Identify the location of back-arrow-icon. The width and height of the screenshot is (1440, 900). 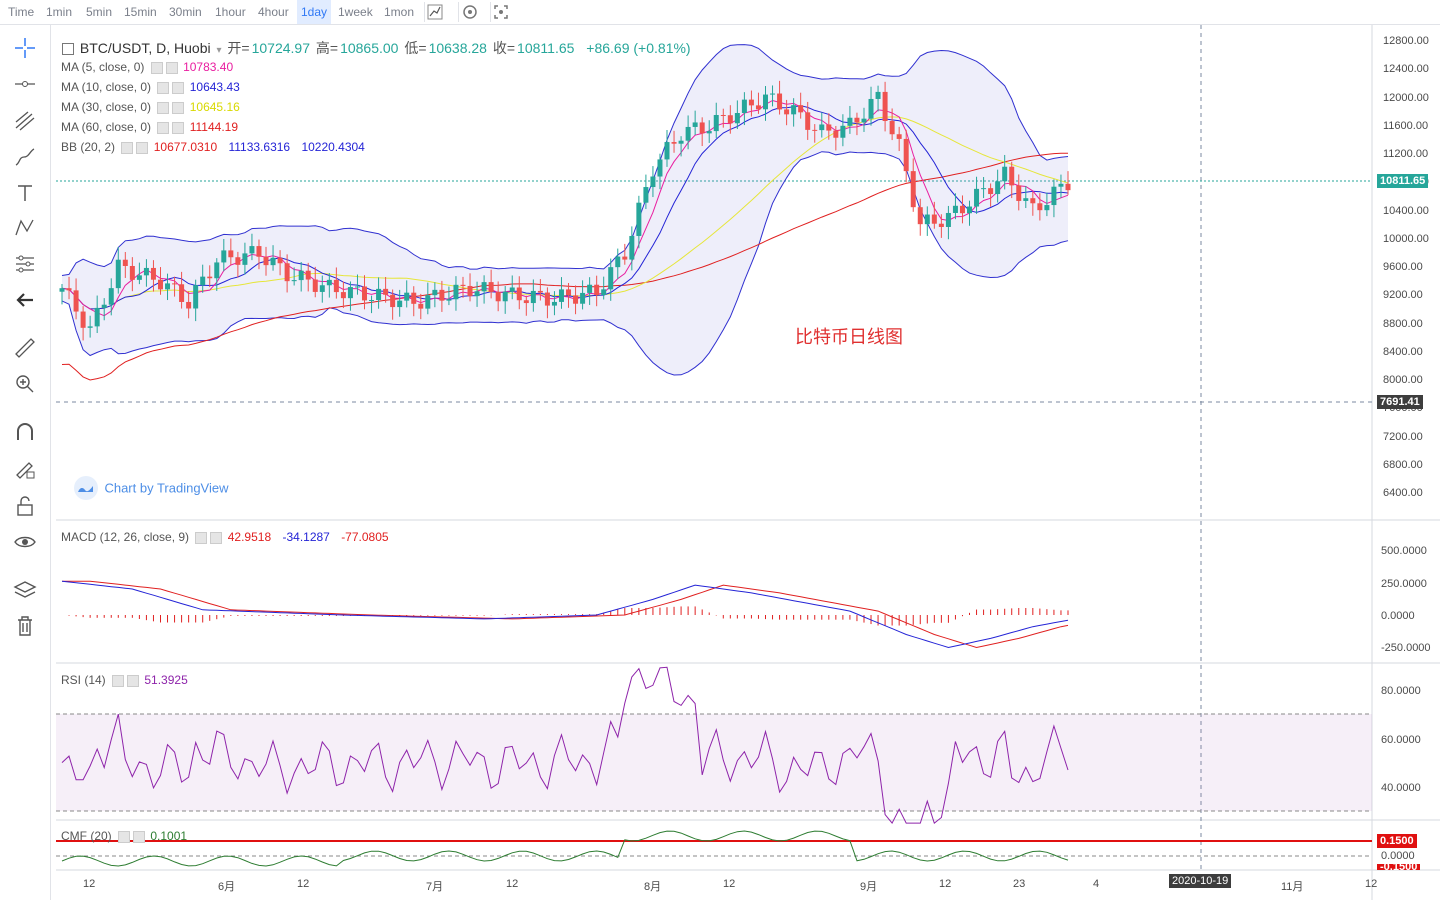
(25, 300).